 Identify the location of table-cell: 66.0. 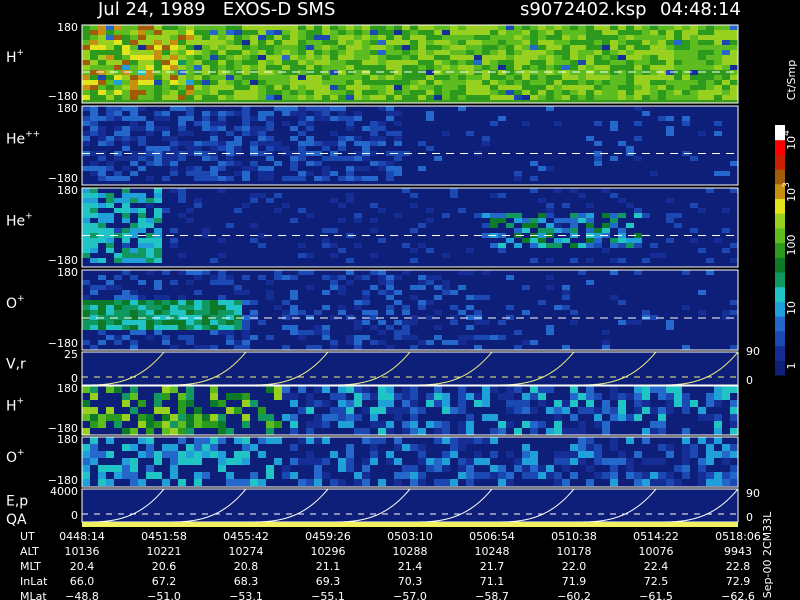
(82, 581).